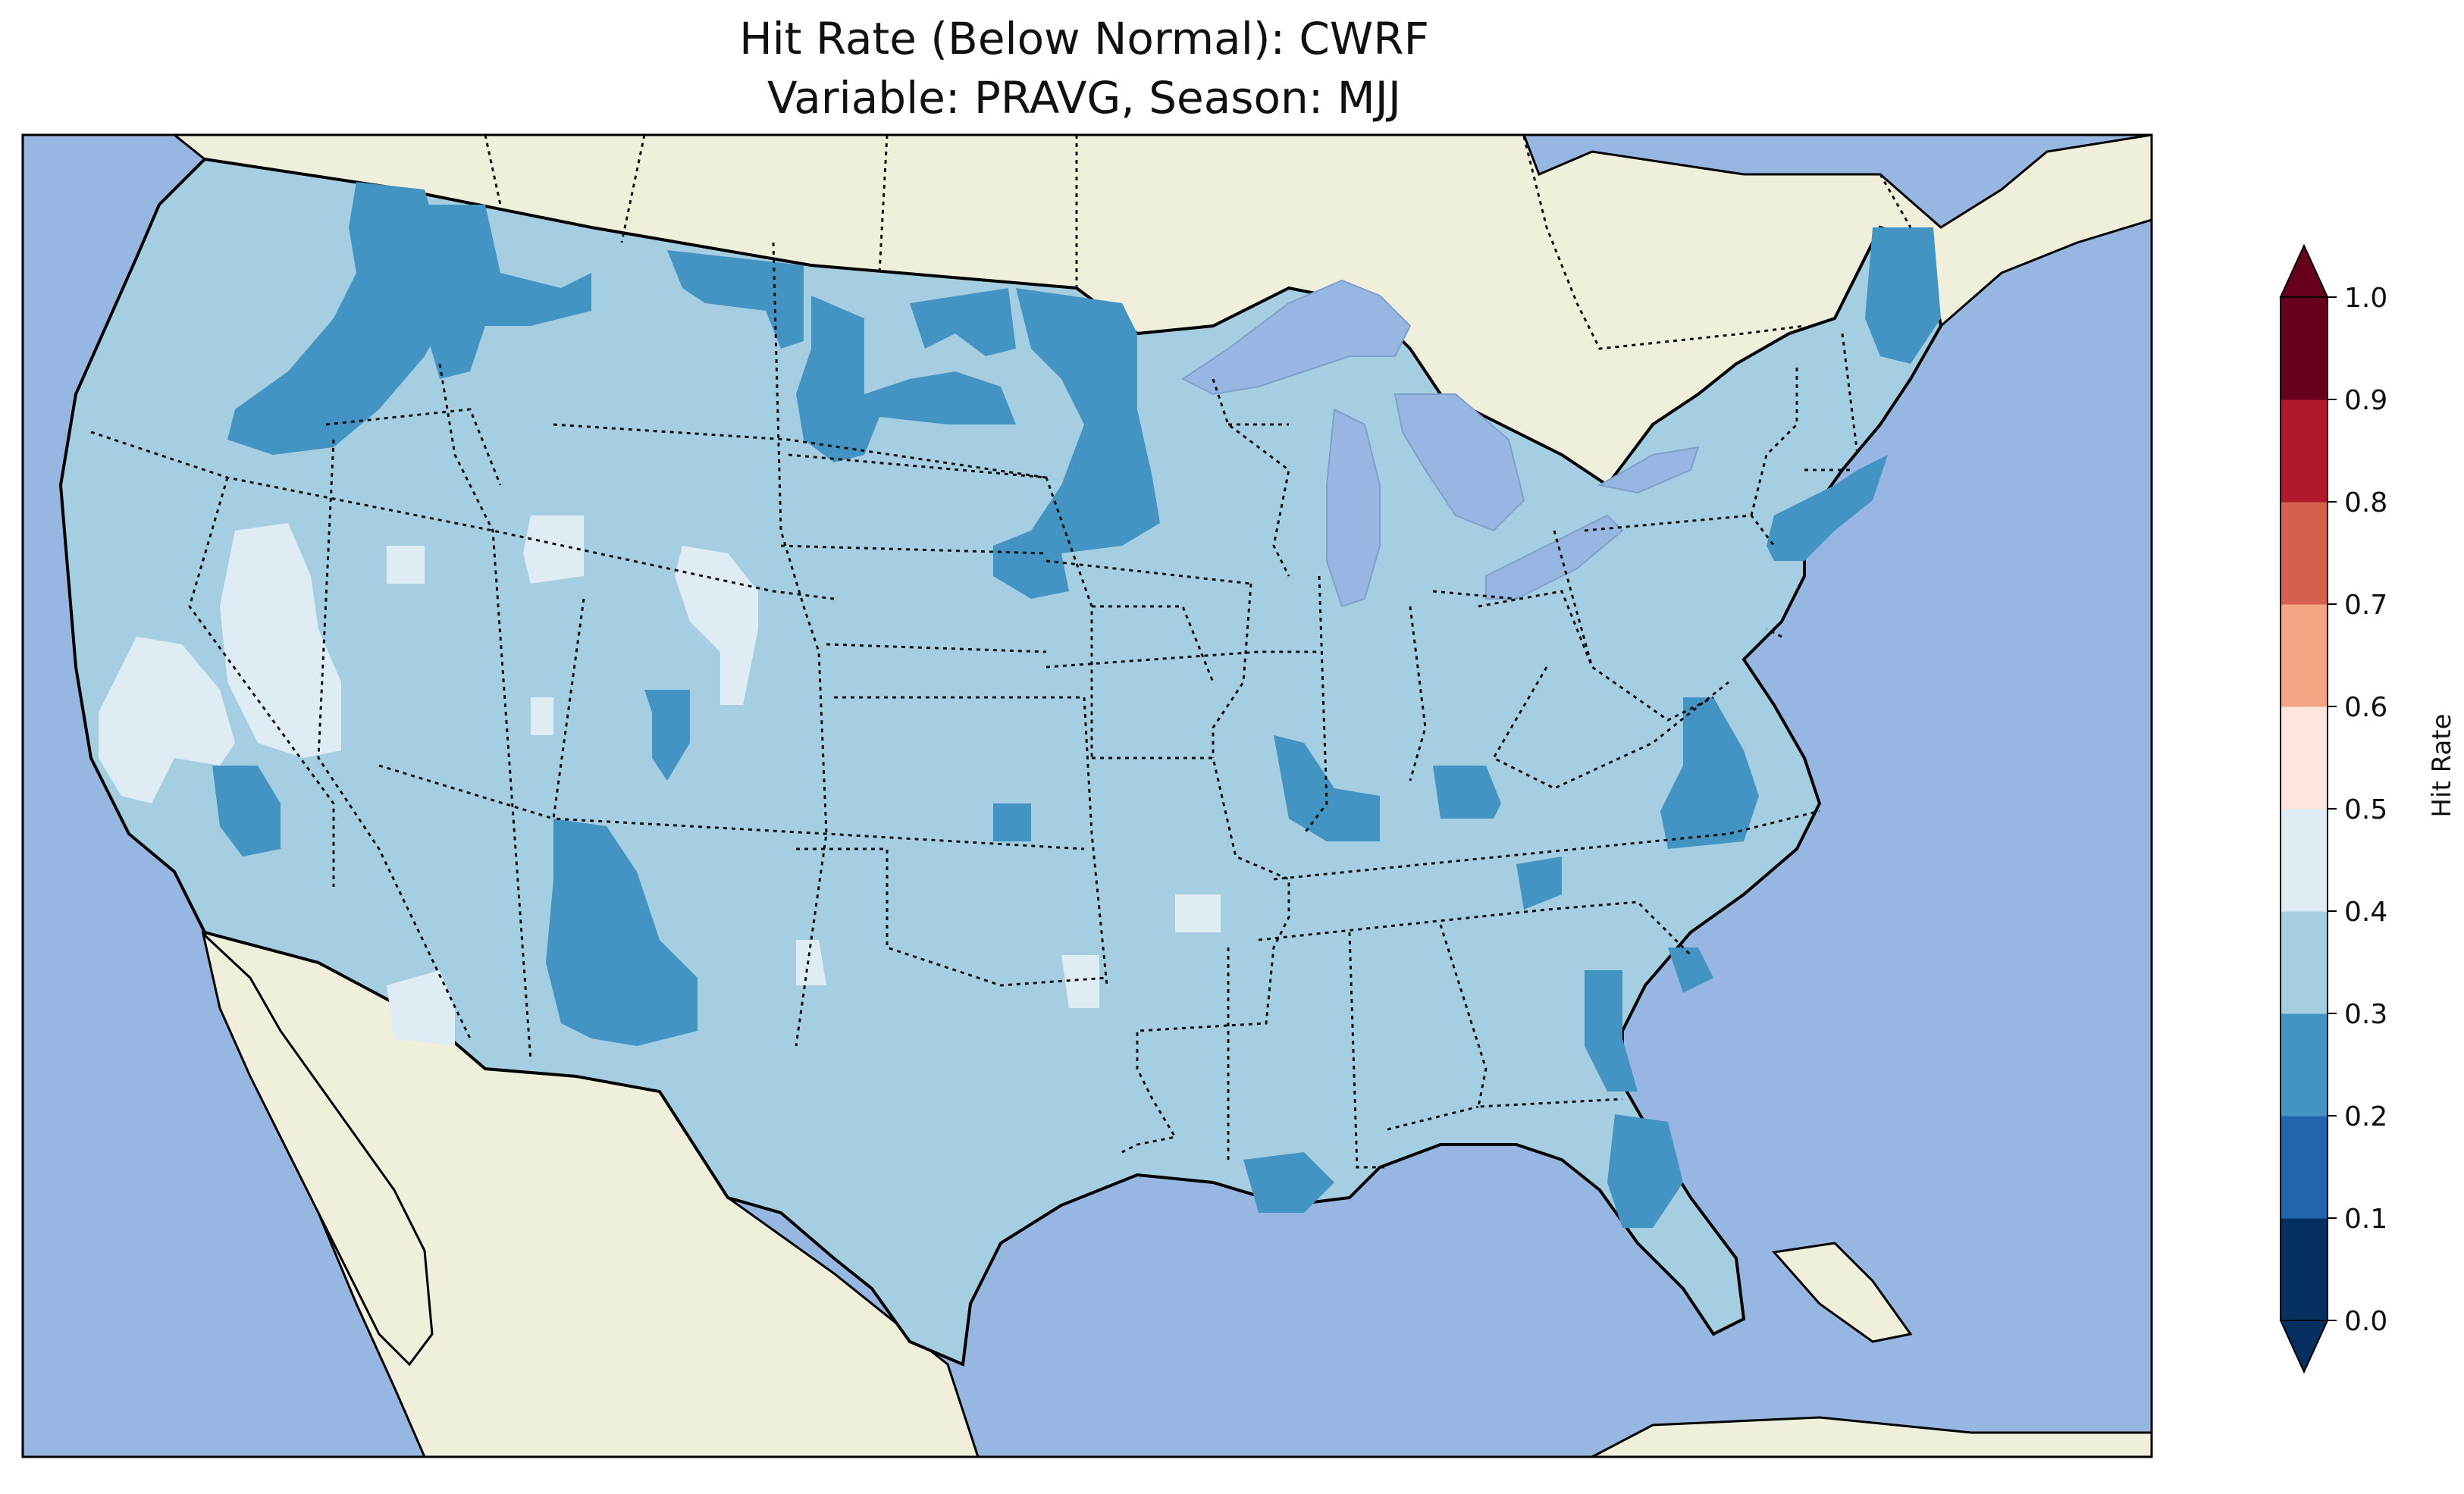  I want to click on cuba-island, so click(1842, 1292).